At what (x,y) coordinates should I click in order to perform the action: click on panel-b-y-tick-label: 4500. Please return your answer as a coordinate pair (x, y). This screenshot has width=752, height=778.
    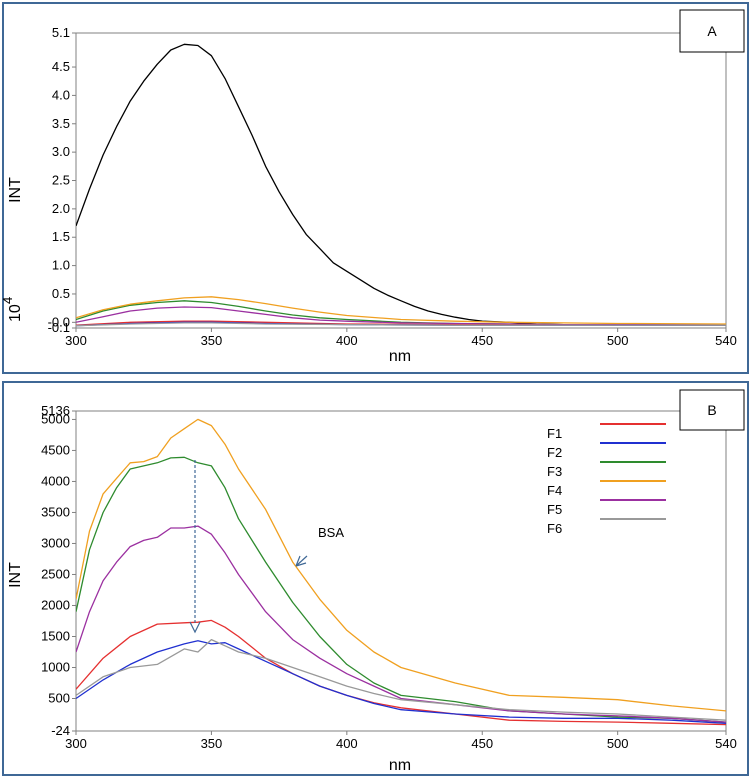
    Looking at the image, I should click on (55, 449).